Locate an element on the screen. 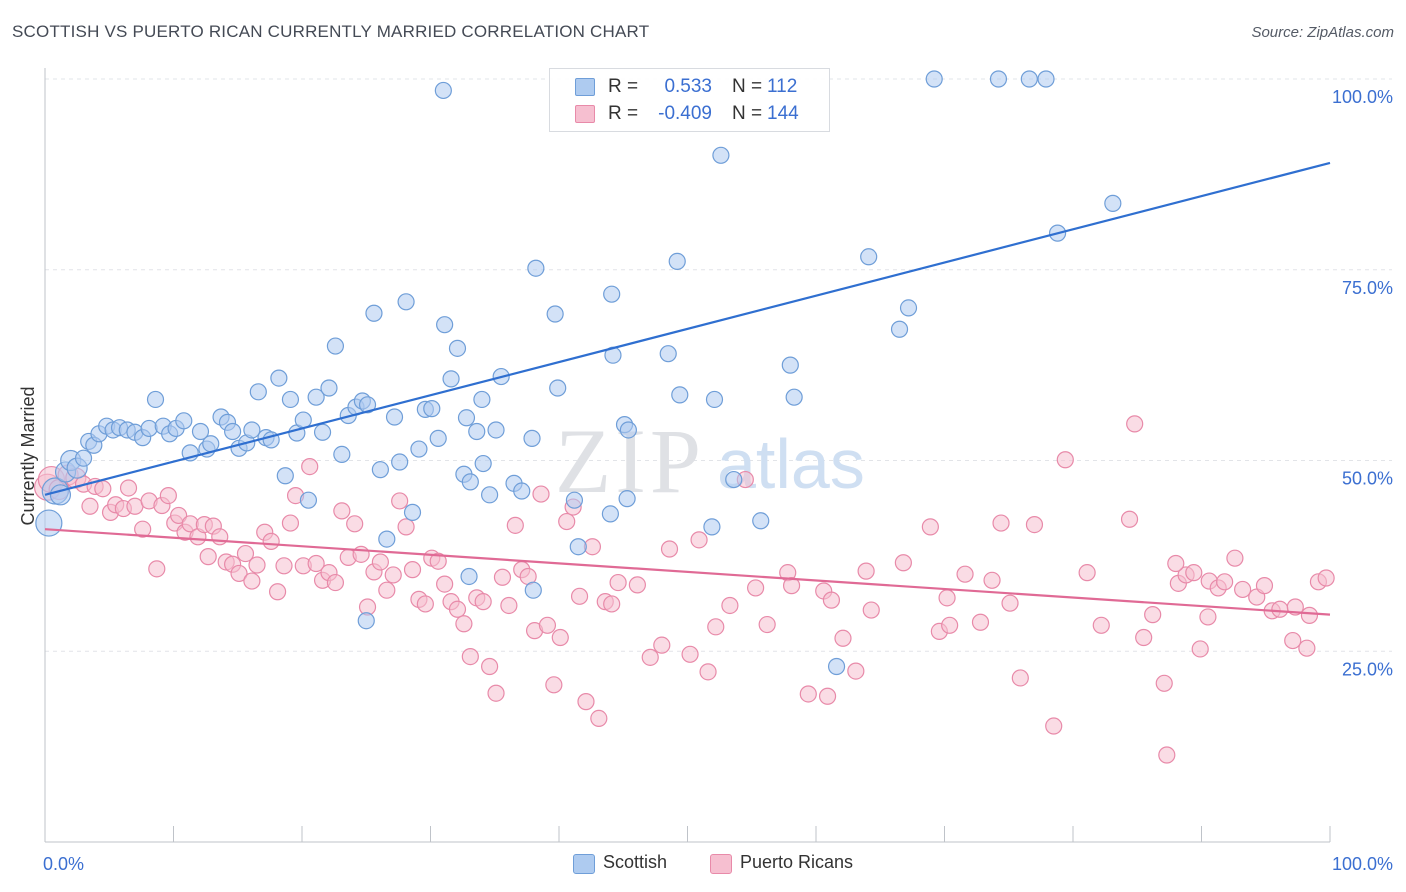  y-tick-label: 75.0% is located at coordinates (1367, 288).